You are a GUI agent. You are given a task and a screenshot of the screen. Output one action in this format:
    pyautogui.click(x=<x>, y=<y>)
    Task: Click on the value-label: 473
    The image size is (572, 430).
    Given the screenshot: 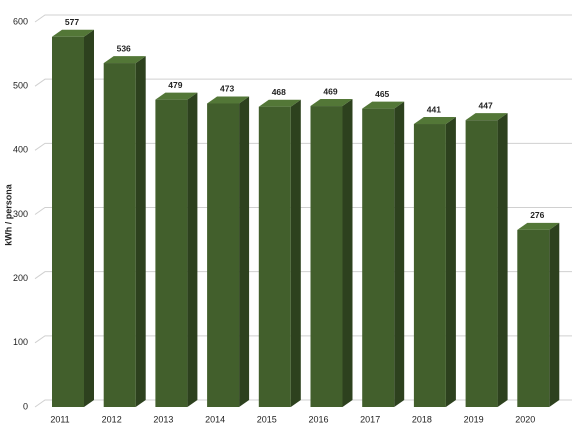 What is the action you would take?
    pyautogui.click(x=227, y=89)
    